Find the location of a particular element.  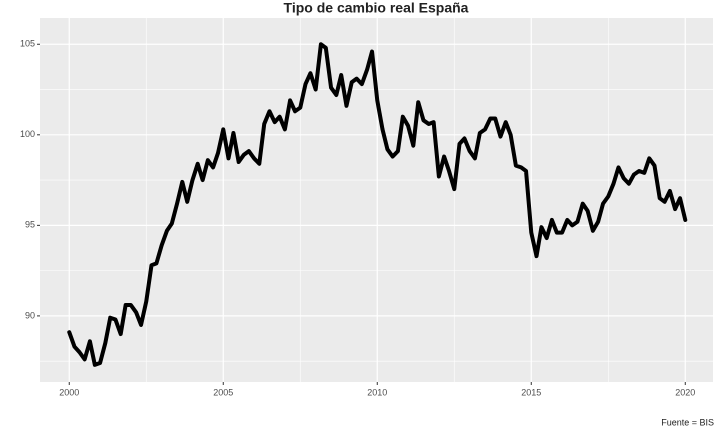

x-tick-label: 2020 is located at coordinates (685, 392).